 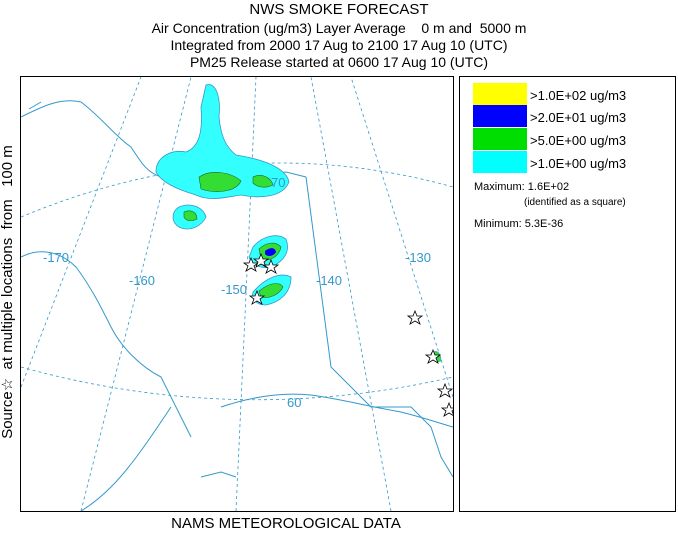 I want to click on grid-label-minus-130: -130, so click(x=418, y=257).